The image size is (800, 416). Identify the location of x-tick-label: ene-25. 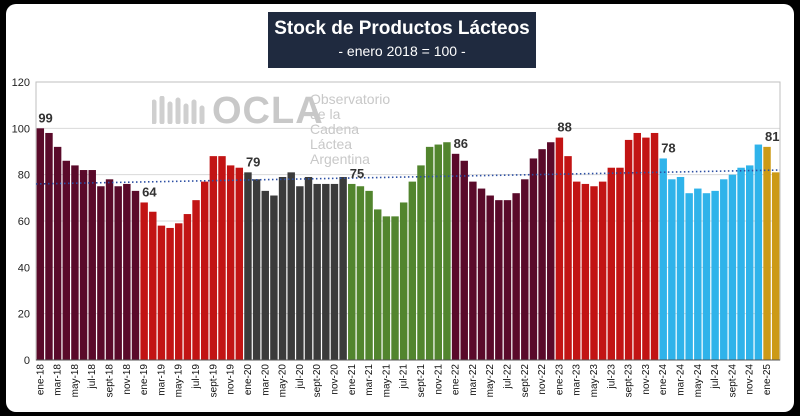
(767, 380).